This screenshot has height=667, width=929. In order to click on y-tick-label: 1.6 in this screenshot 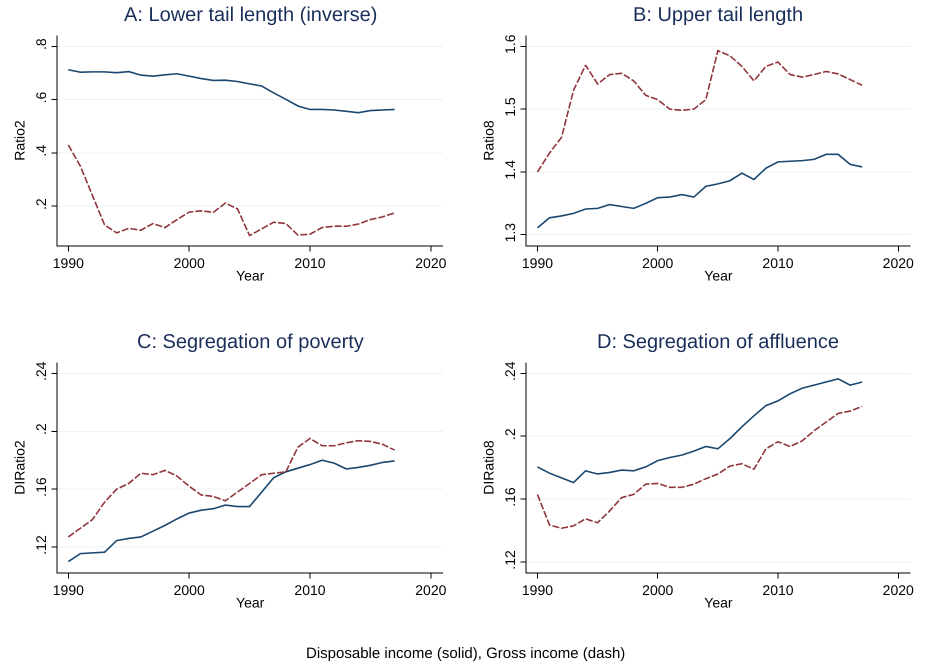, I will do `click(510, 44)`.